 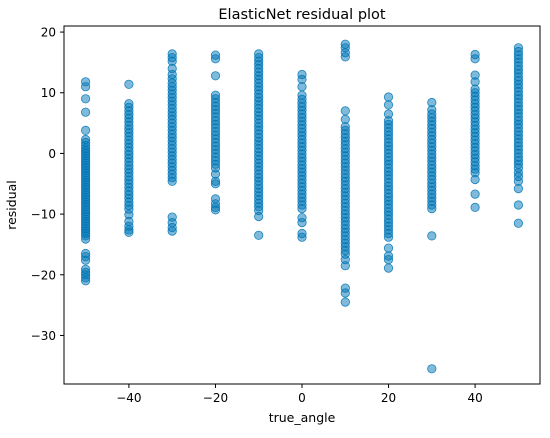 I want to click on x-axis: −40 −20 0 20 40, so click(x=299, y=394).